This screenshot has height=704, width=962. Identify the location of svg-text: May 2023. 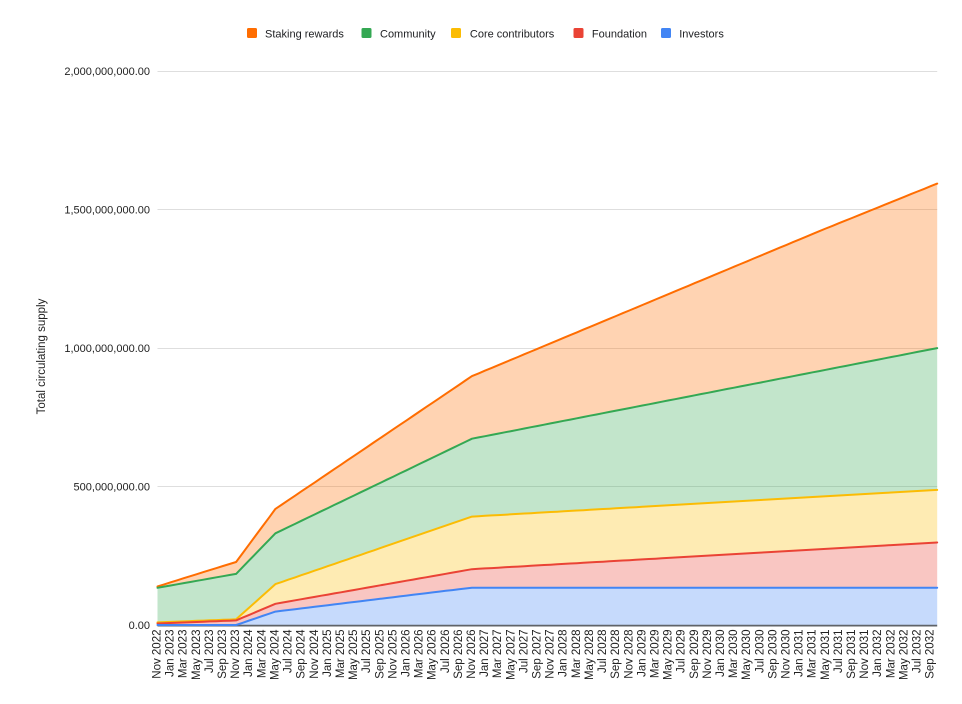
(197, 655).